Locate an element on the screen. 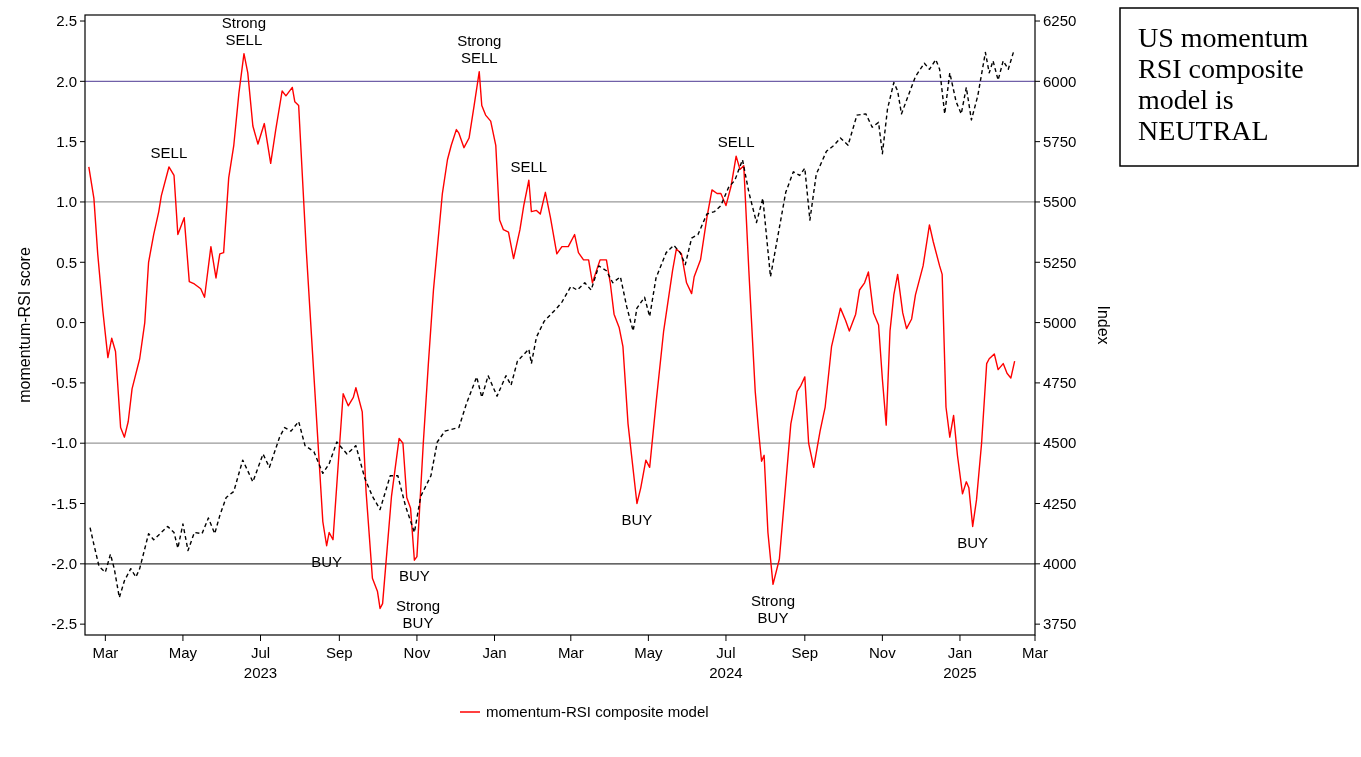 The width and height of the screenshot is (1361, 757). y2-tick-label: 4500 is located at coordinates (1060, 443).